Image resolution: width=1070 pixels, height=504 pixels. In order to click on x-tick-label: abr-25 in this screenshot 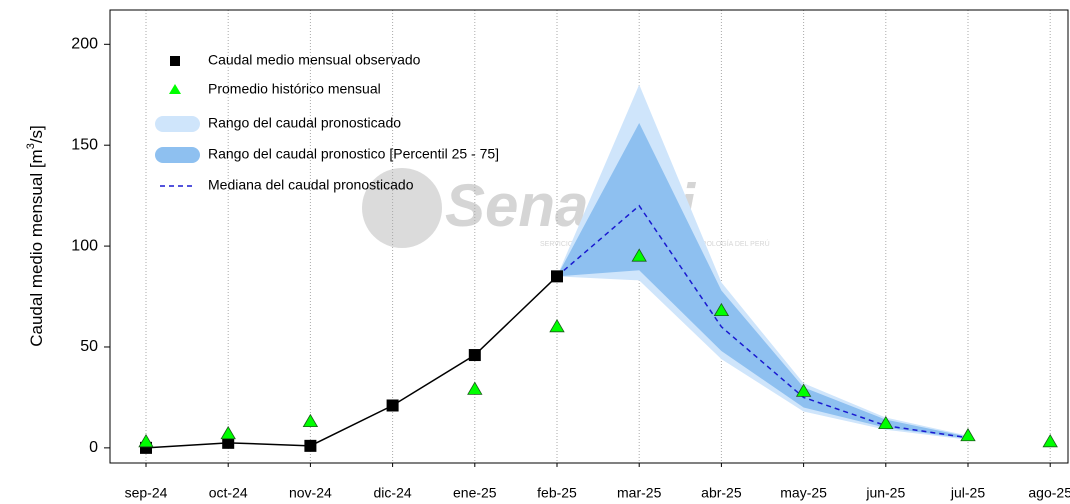, I will do `click(721, 493)`.